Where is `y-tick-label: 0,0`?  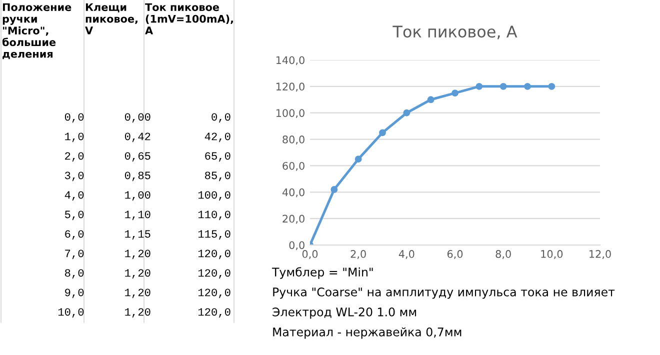 y-tick-label: 0,0 is located at coordinates (296, 245).